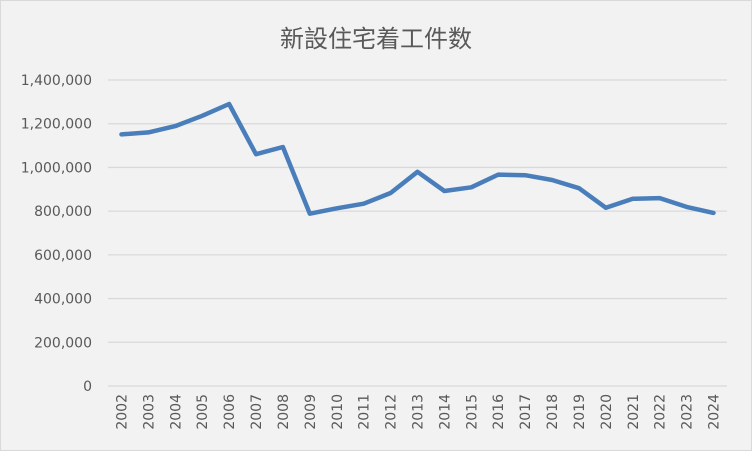 Image resolution: width=752 pixels, height=451 pixels. Describe the element at coordinates (63, 212) in the screenshot. I see `y-tick-label: 800,000` at that location.